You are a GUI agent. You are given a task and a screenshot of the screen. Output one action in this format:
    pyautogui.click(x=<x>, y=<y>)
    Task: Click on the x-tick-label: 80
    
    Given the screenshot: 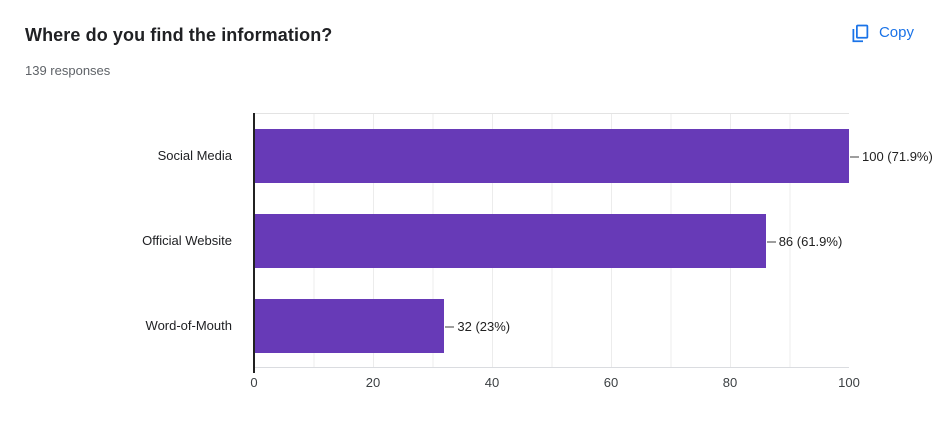 What is the action you would take?
    pyautogui.click(x=730, y=382)
    